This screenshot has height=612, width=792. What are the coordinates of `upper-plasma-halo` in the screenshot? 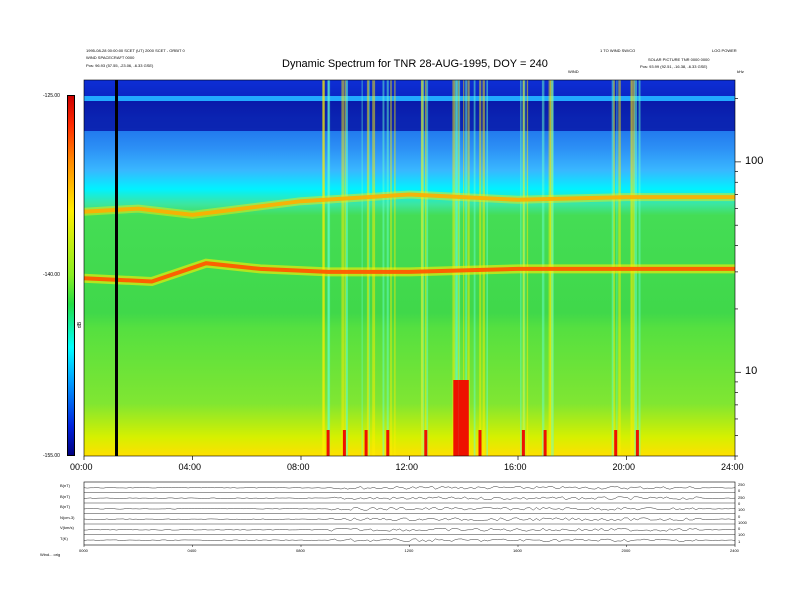 It's located at (409, 204).